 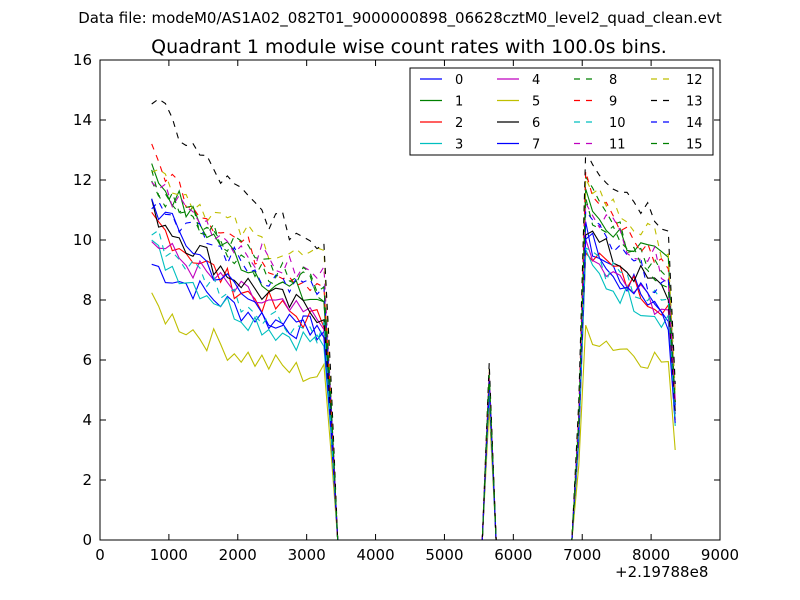 I want to click on legend-label-1: 1, so click(x=459, y=102).